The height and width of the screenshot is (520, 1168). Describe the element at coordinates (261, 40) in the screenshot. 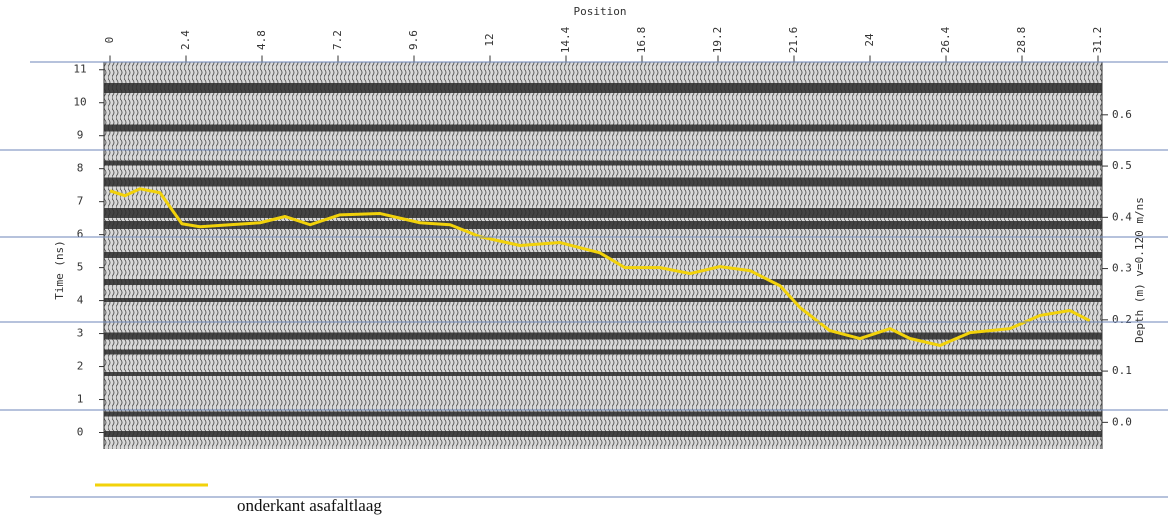

I see `x-tick-label: 4.8` at that location.